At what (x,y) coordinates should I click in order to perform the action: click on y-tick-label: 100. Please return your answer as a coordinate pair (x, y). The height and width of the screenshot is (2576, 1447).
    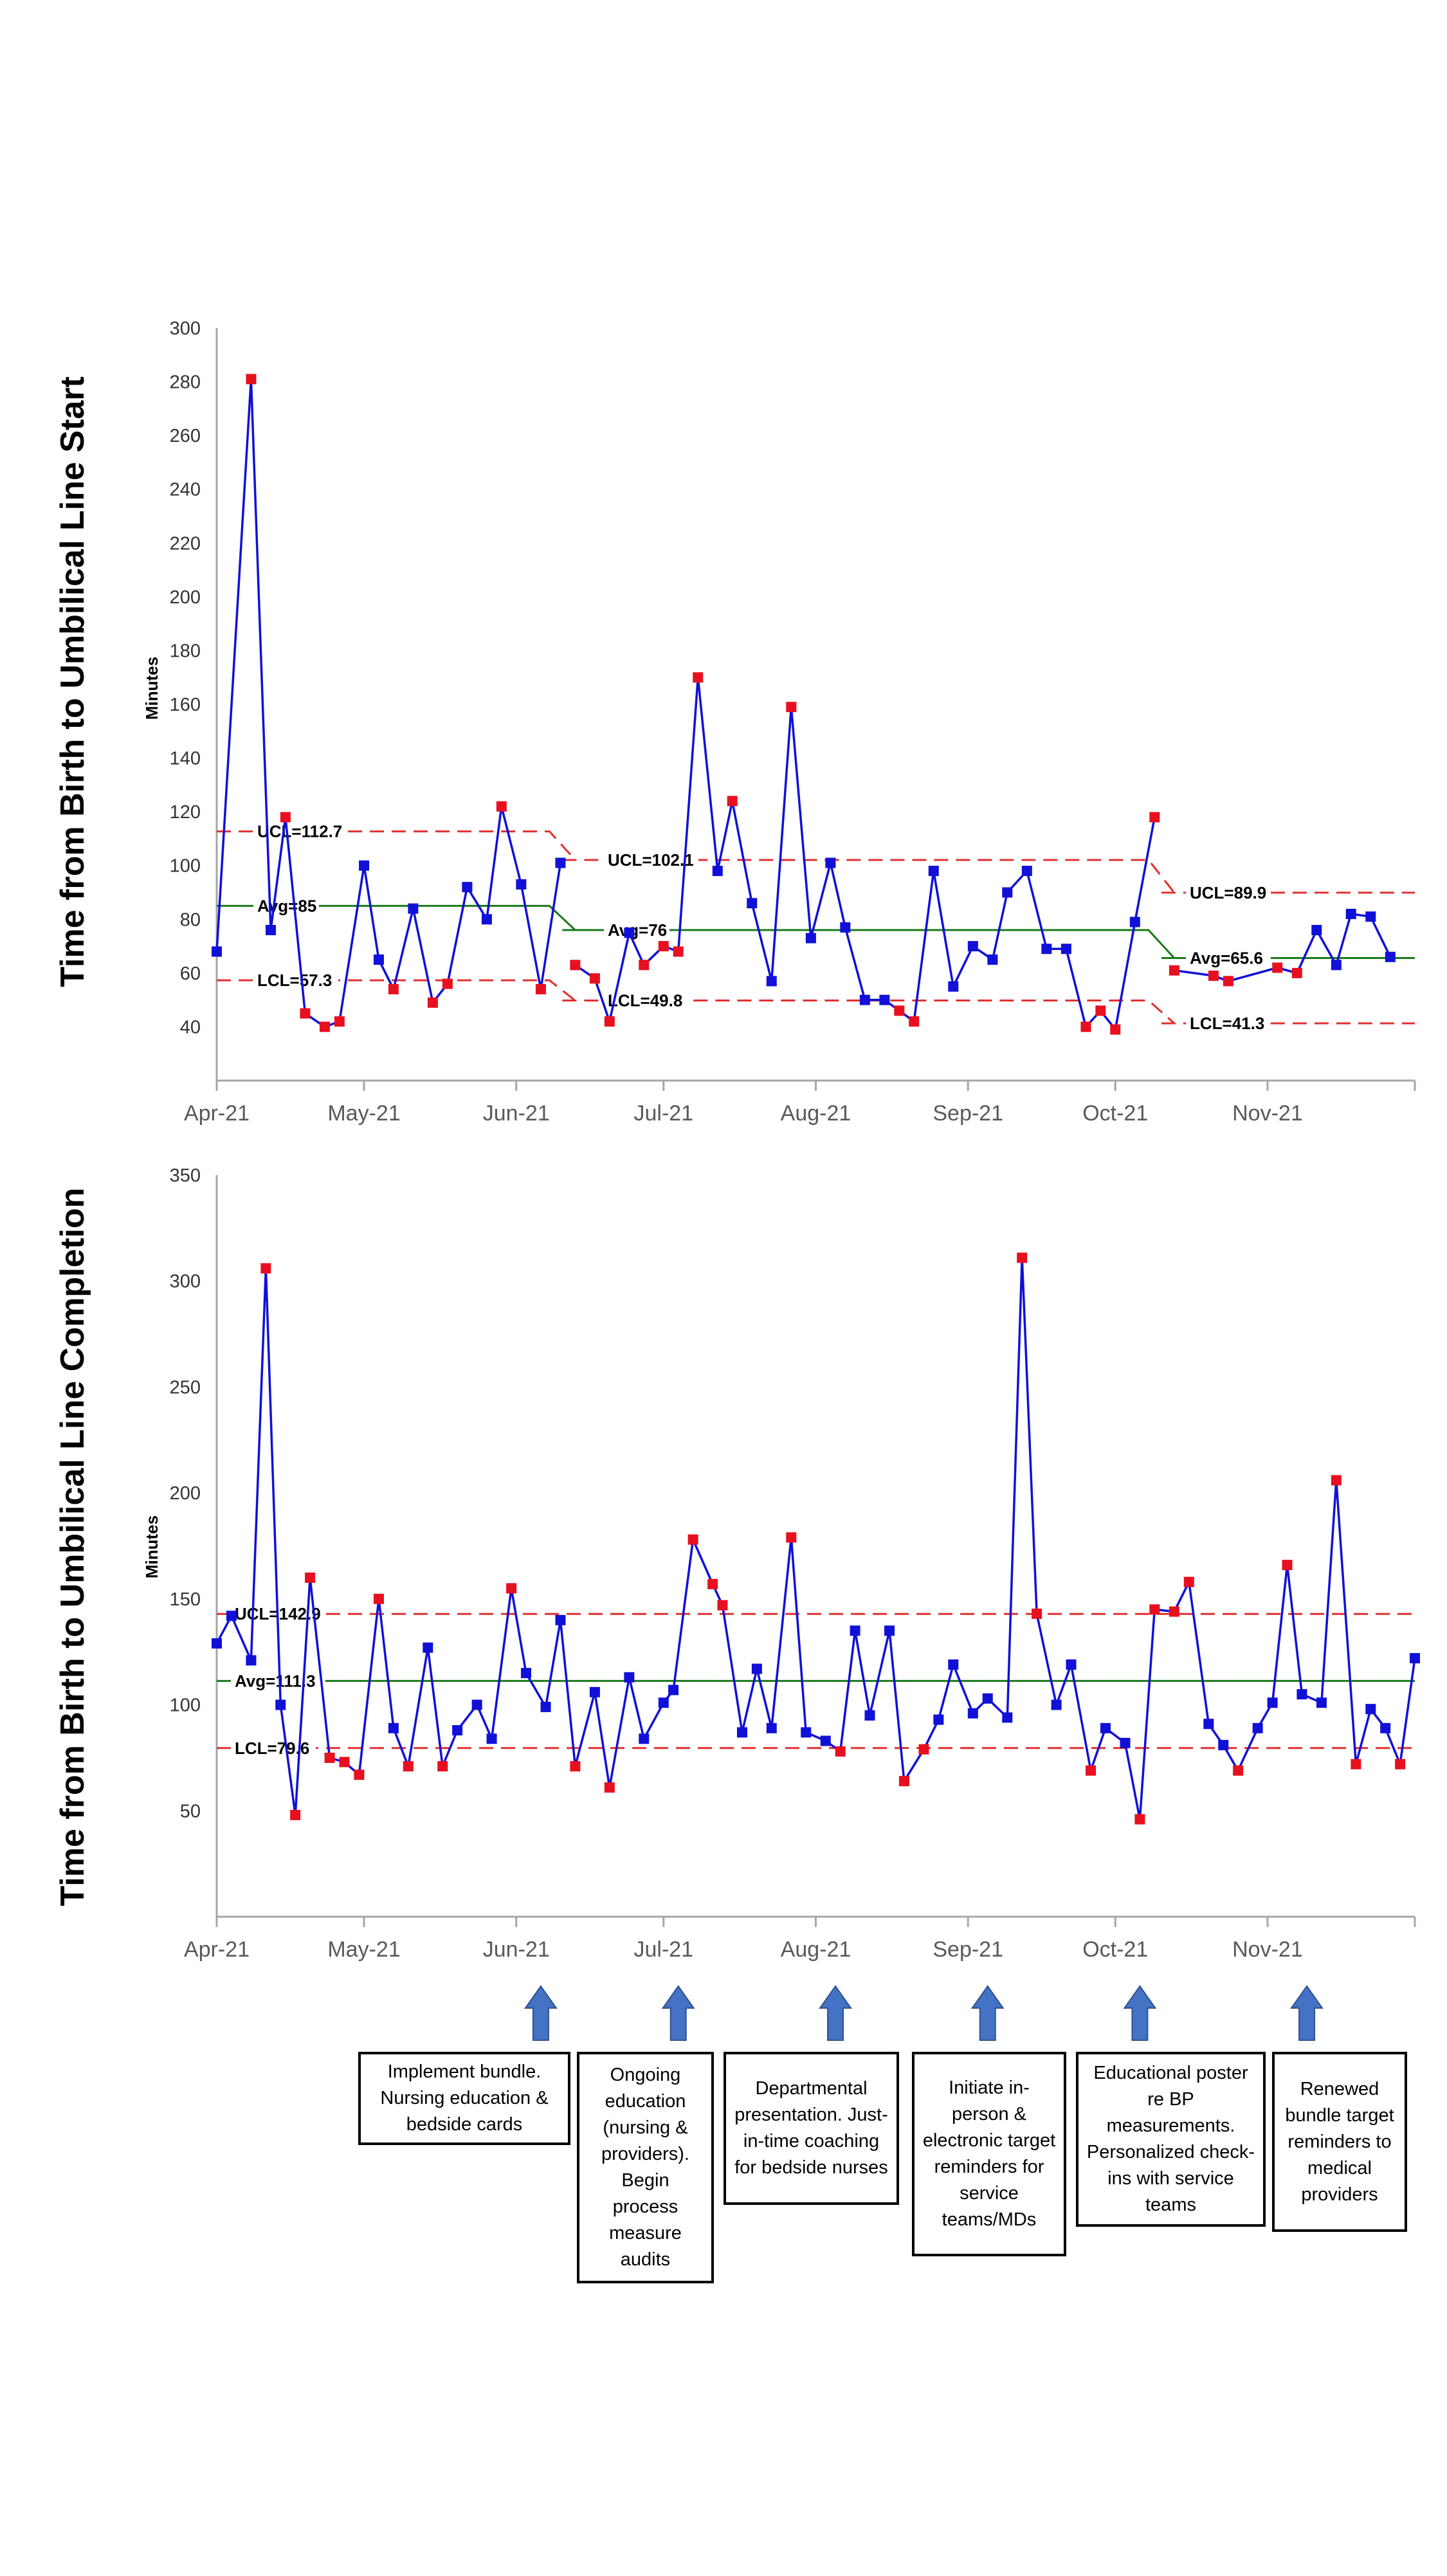
    Looking at the image, I should click on (185, 866).